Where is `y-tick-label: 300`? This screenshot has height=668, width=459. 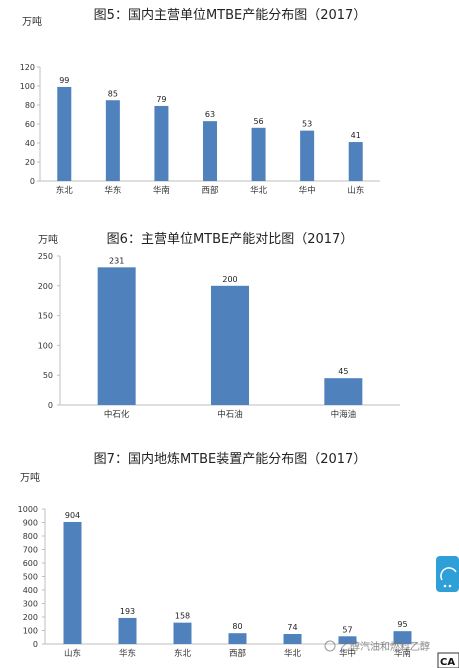
y-tick-label: 300 is located at coordinates (30, 604).